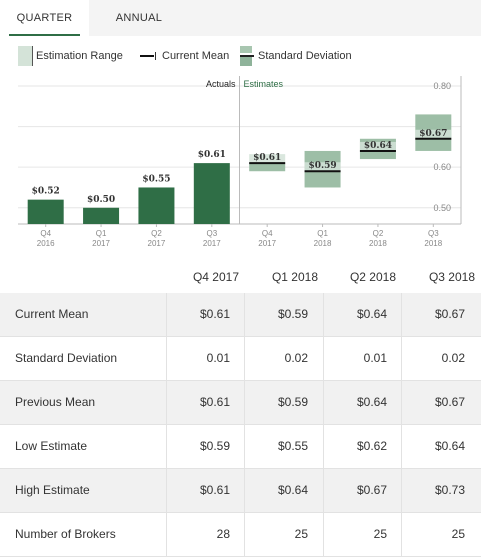 The image size is (481, 557). Describe the element at coordinates (46, 243) in the screenshot. I see `x-tick-label: 2016` at that location.